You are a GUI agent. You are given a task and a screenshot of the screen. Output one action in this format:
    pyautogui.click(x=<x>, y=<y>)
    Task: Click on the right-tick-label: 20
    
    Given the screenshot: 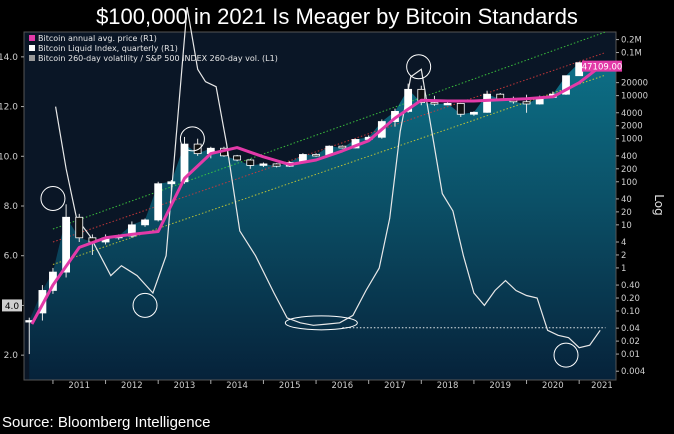 What is the action you would take?
    pyautogui.click(x=626, y=213)
    